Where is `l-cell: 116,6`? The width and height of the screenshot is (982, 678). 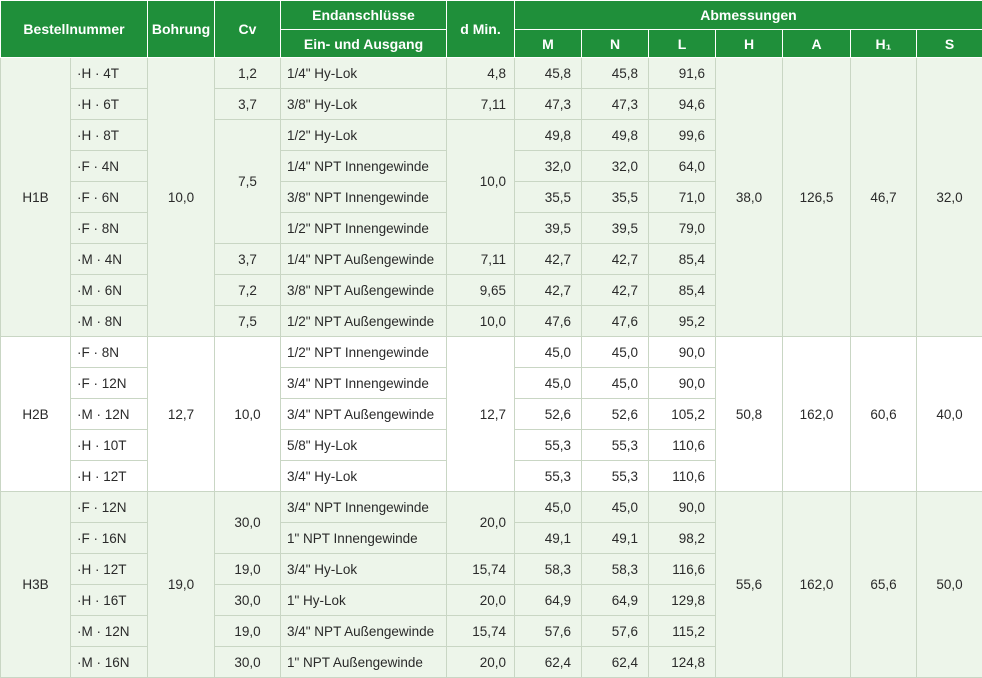 l-cell: 116,6 is located at coordinates (682, 569).